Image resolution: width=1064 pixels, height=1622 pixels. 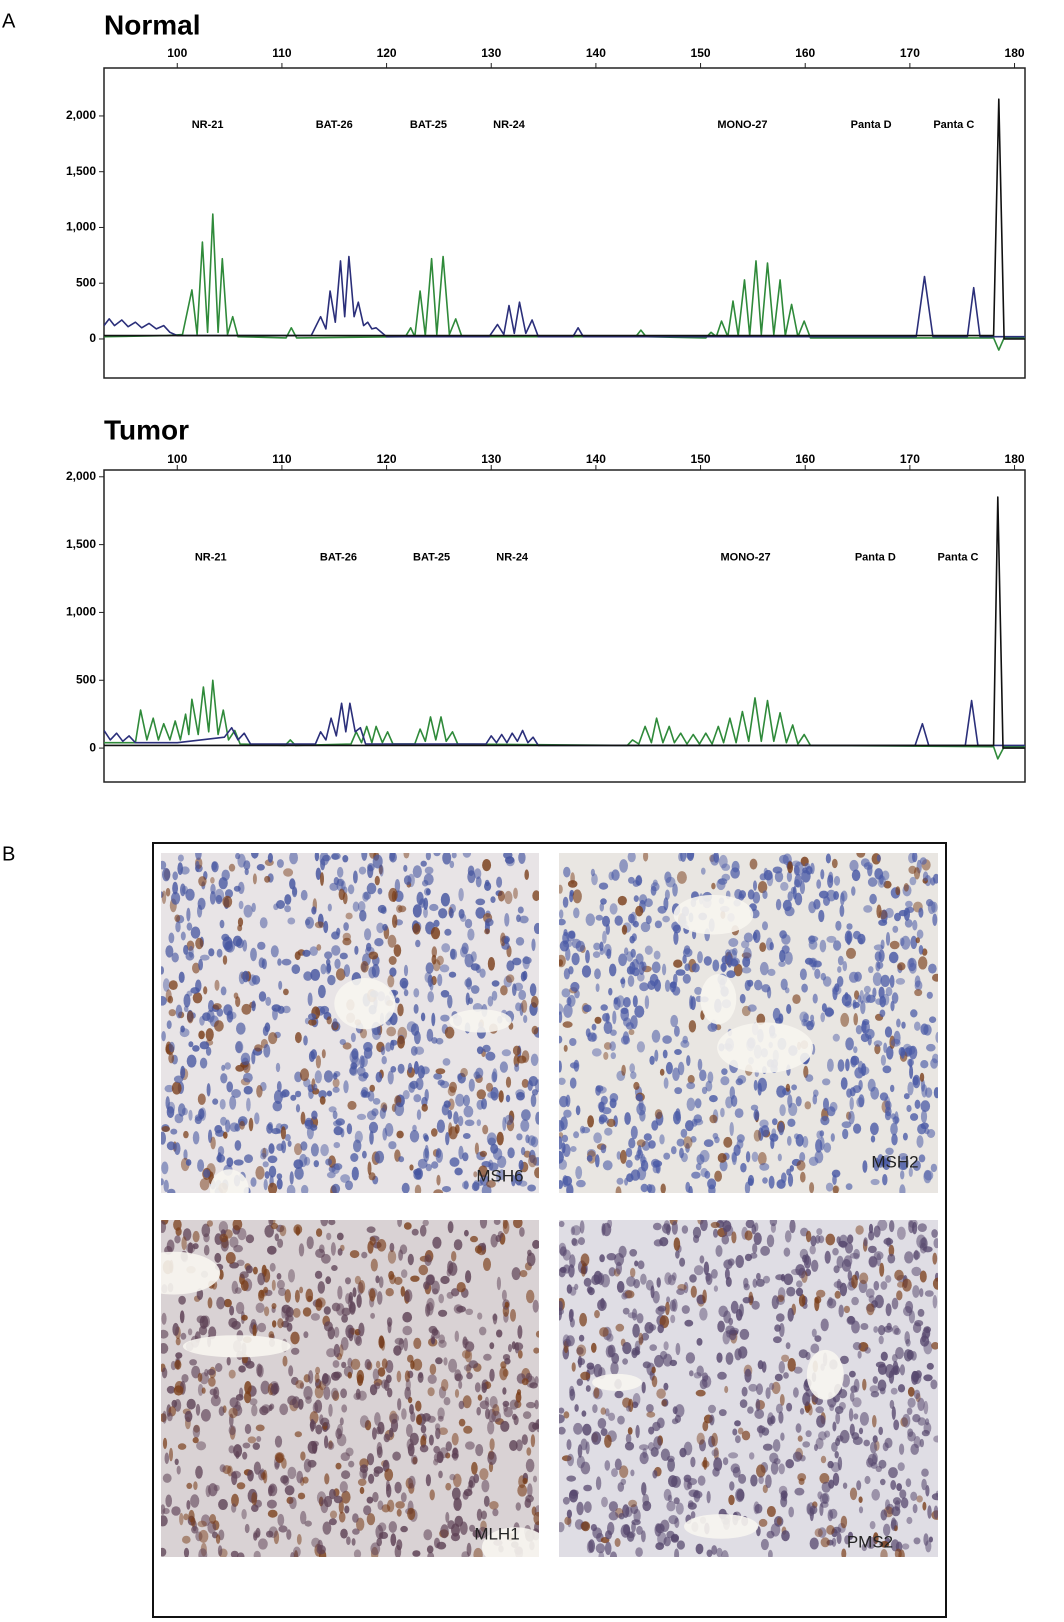 What do you see at coordinates (334, 125) in the screenshot?
I see `annotation: BAT-26` at bounding box center [334, 125].